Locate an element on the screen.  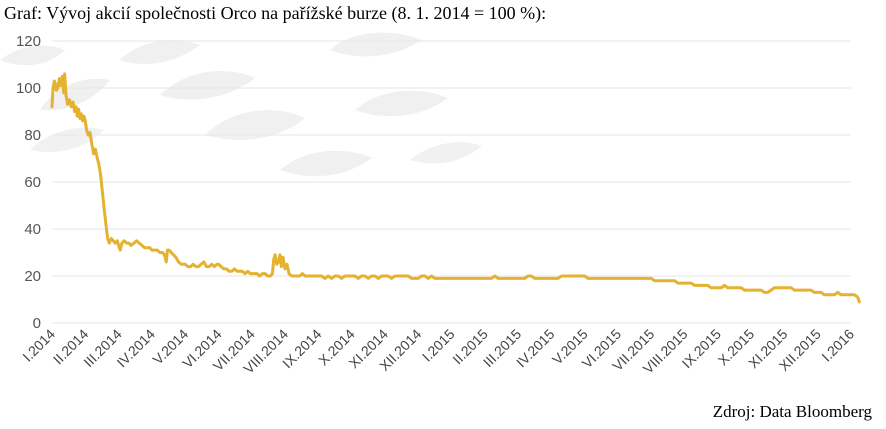
x-tick-label: IV.2014 is located at coordinates (135, 348).